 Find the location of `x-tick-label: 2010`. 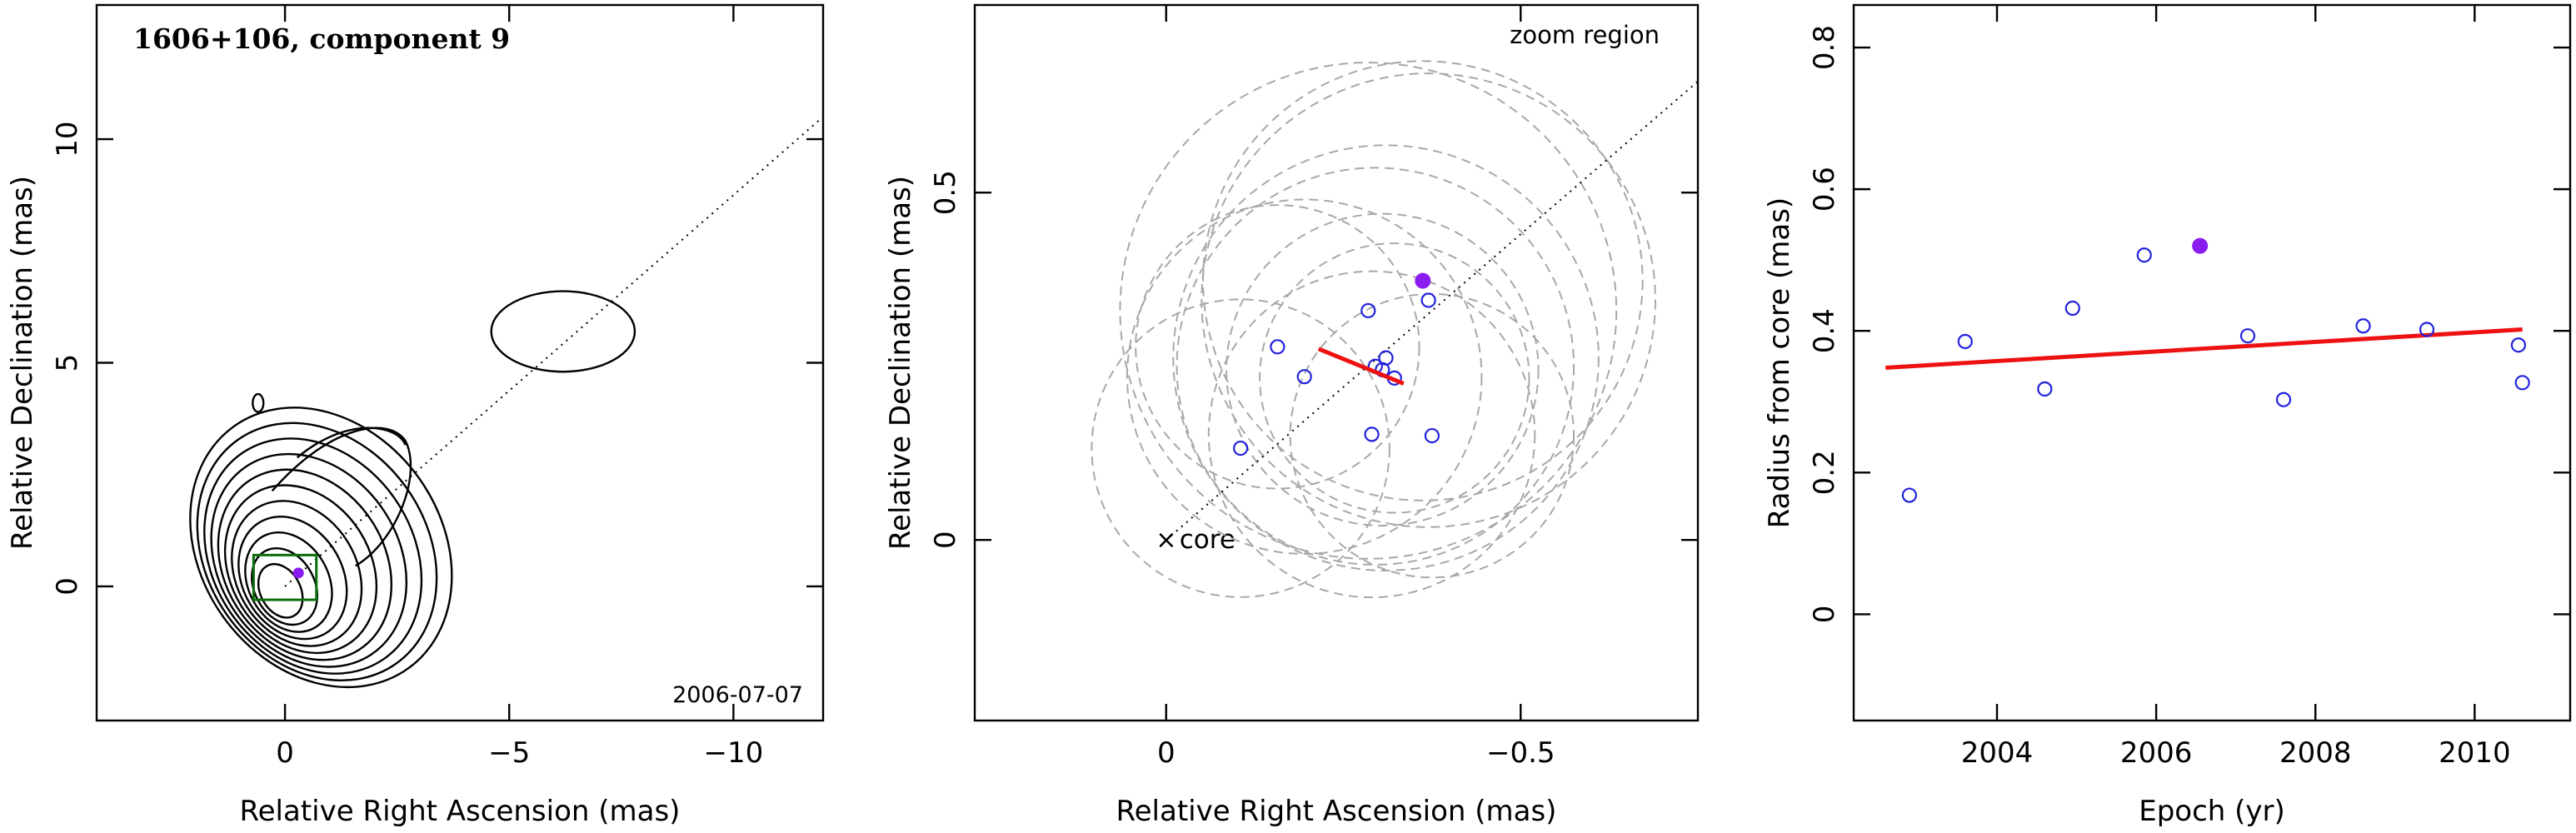

x-tick-label: 2010 is located at coordinates (2475, 753).